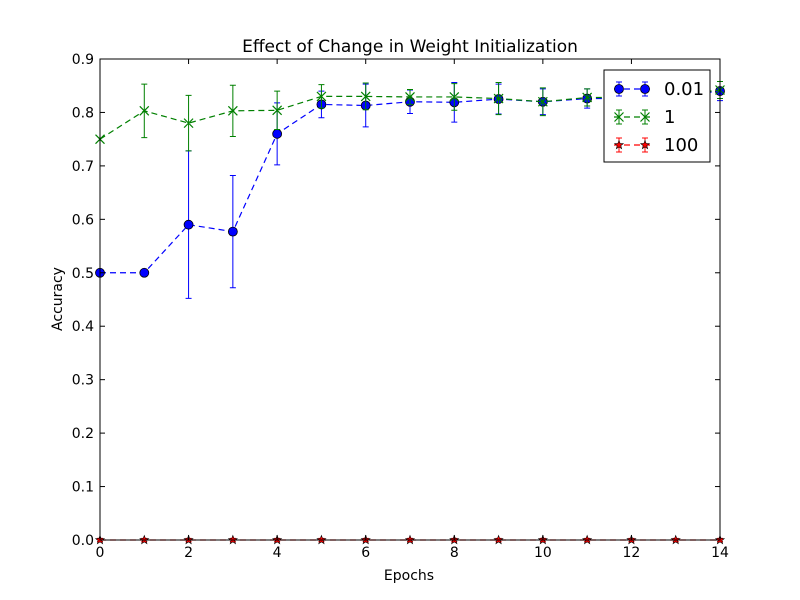 The width and height of the screenshot is (800, 600). I want to click on legend-label: 100, so click(681, 145).